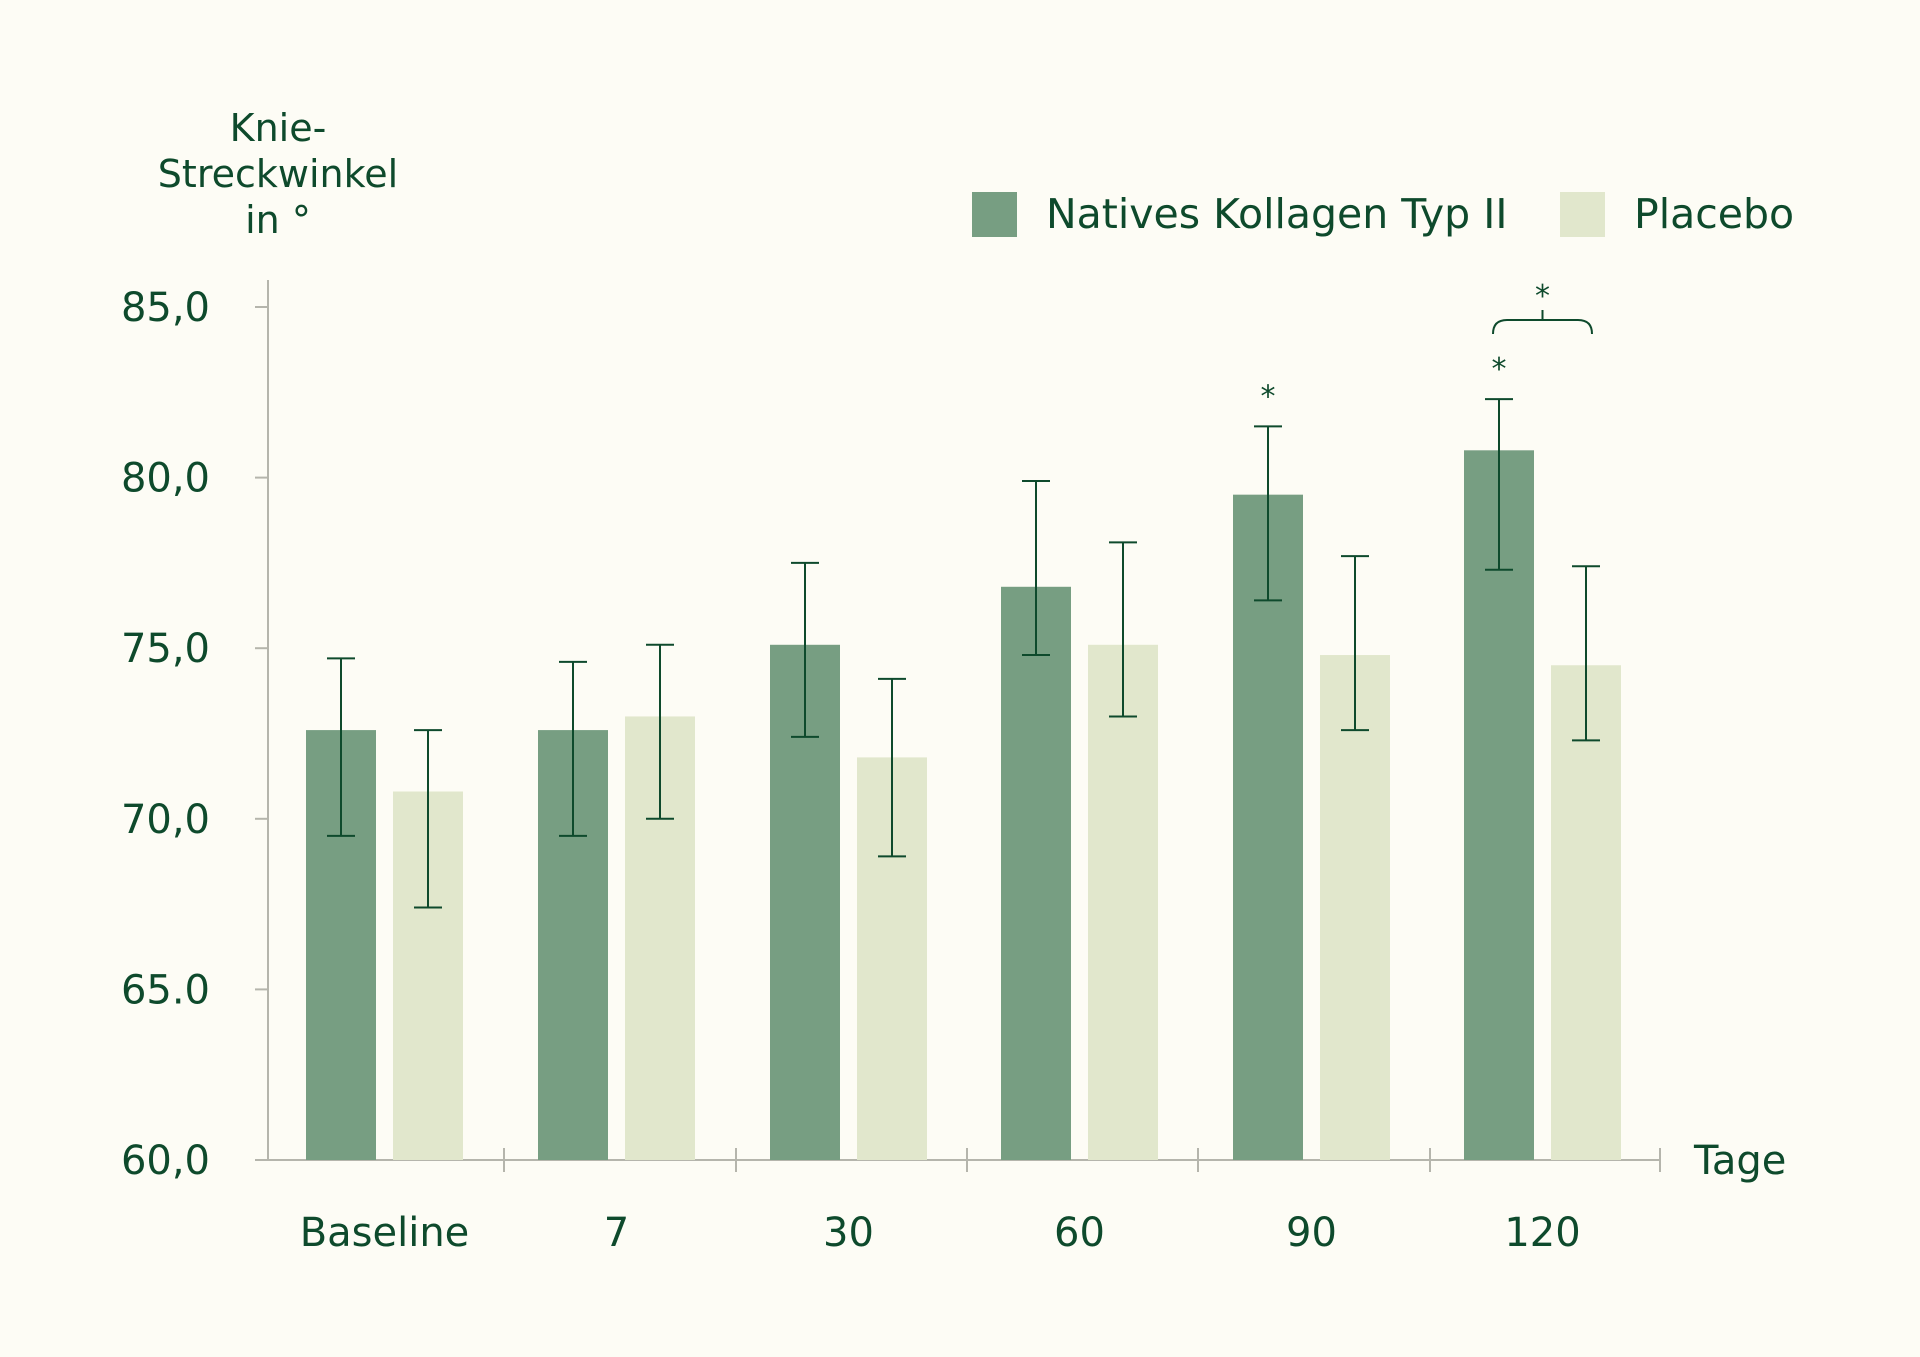  What do you see at coordinates (165, 1161) in the screenshot?
I see `y-tick-label: 60,0` at bounding box center [165, 1161].